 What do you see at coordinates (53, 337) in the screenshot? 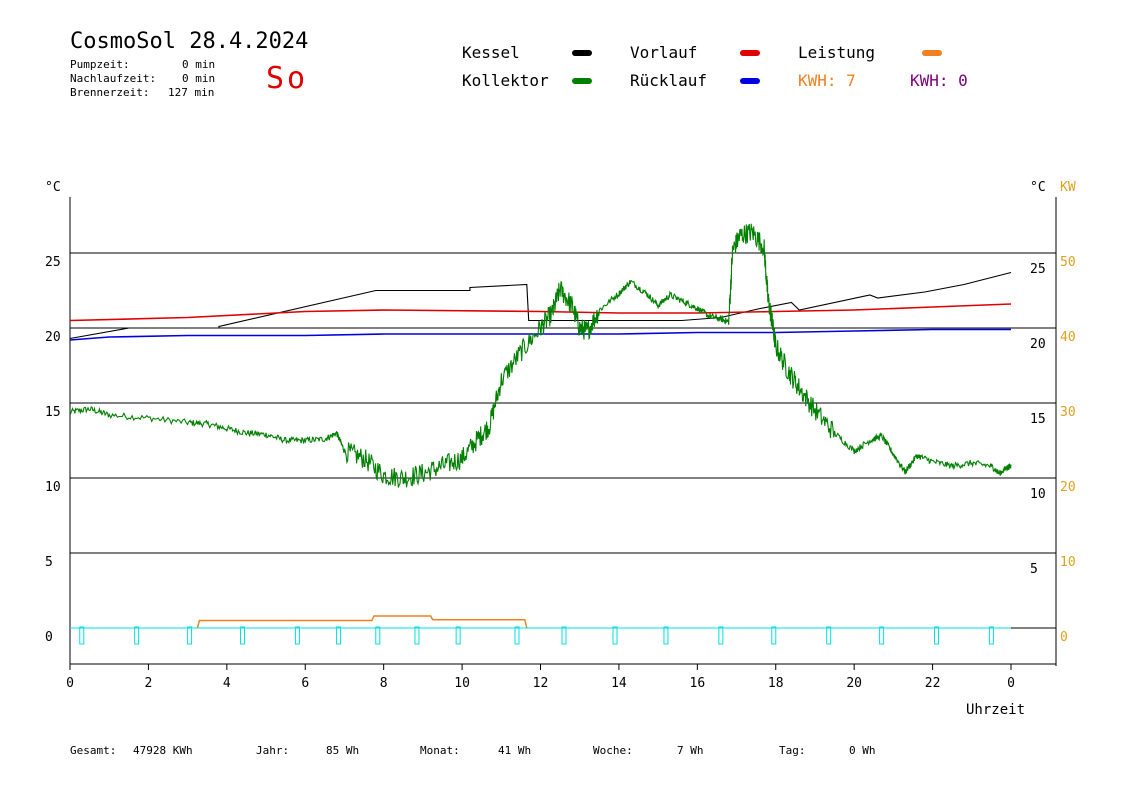
I see `y-left-tick-label-4: 20` at bounding box center [53, 337].